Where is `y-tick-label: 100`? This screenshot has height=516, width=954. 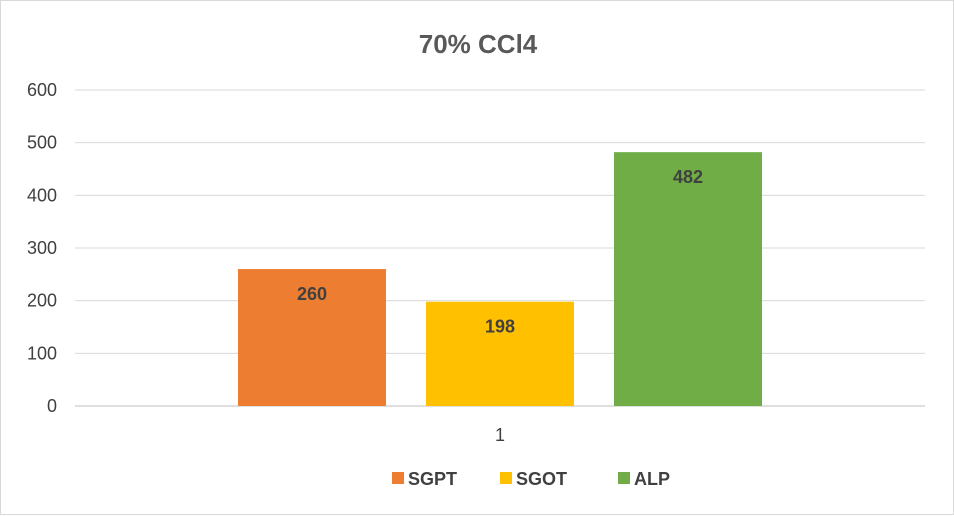
y-tick-label: 100 is located at coordinates (42, 353).